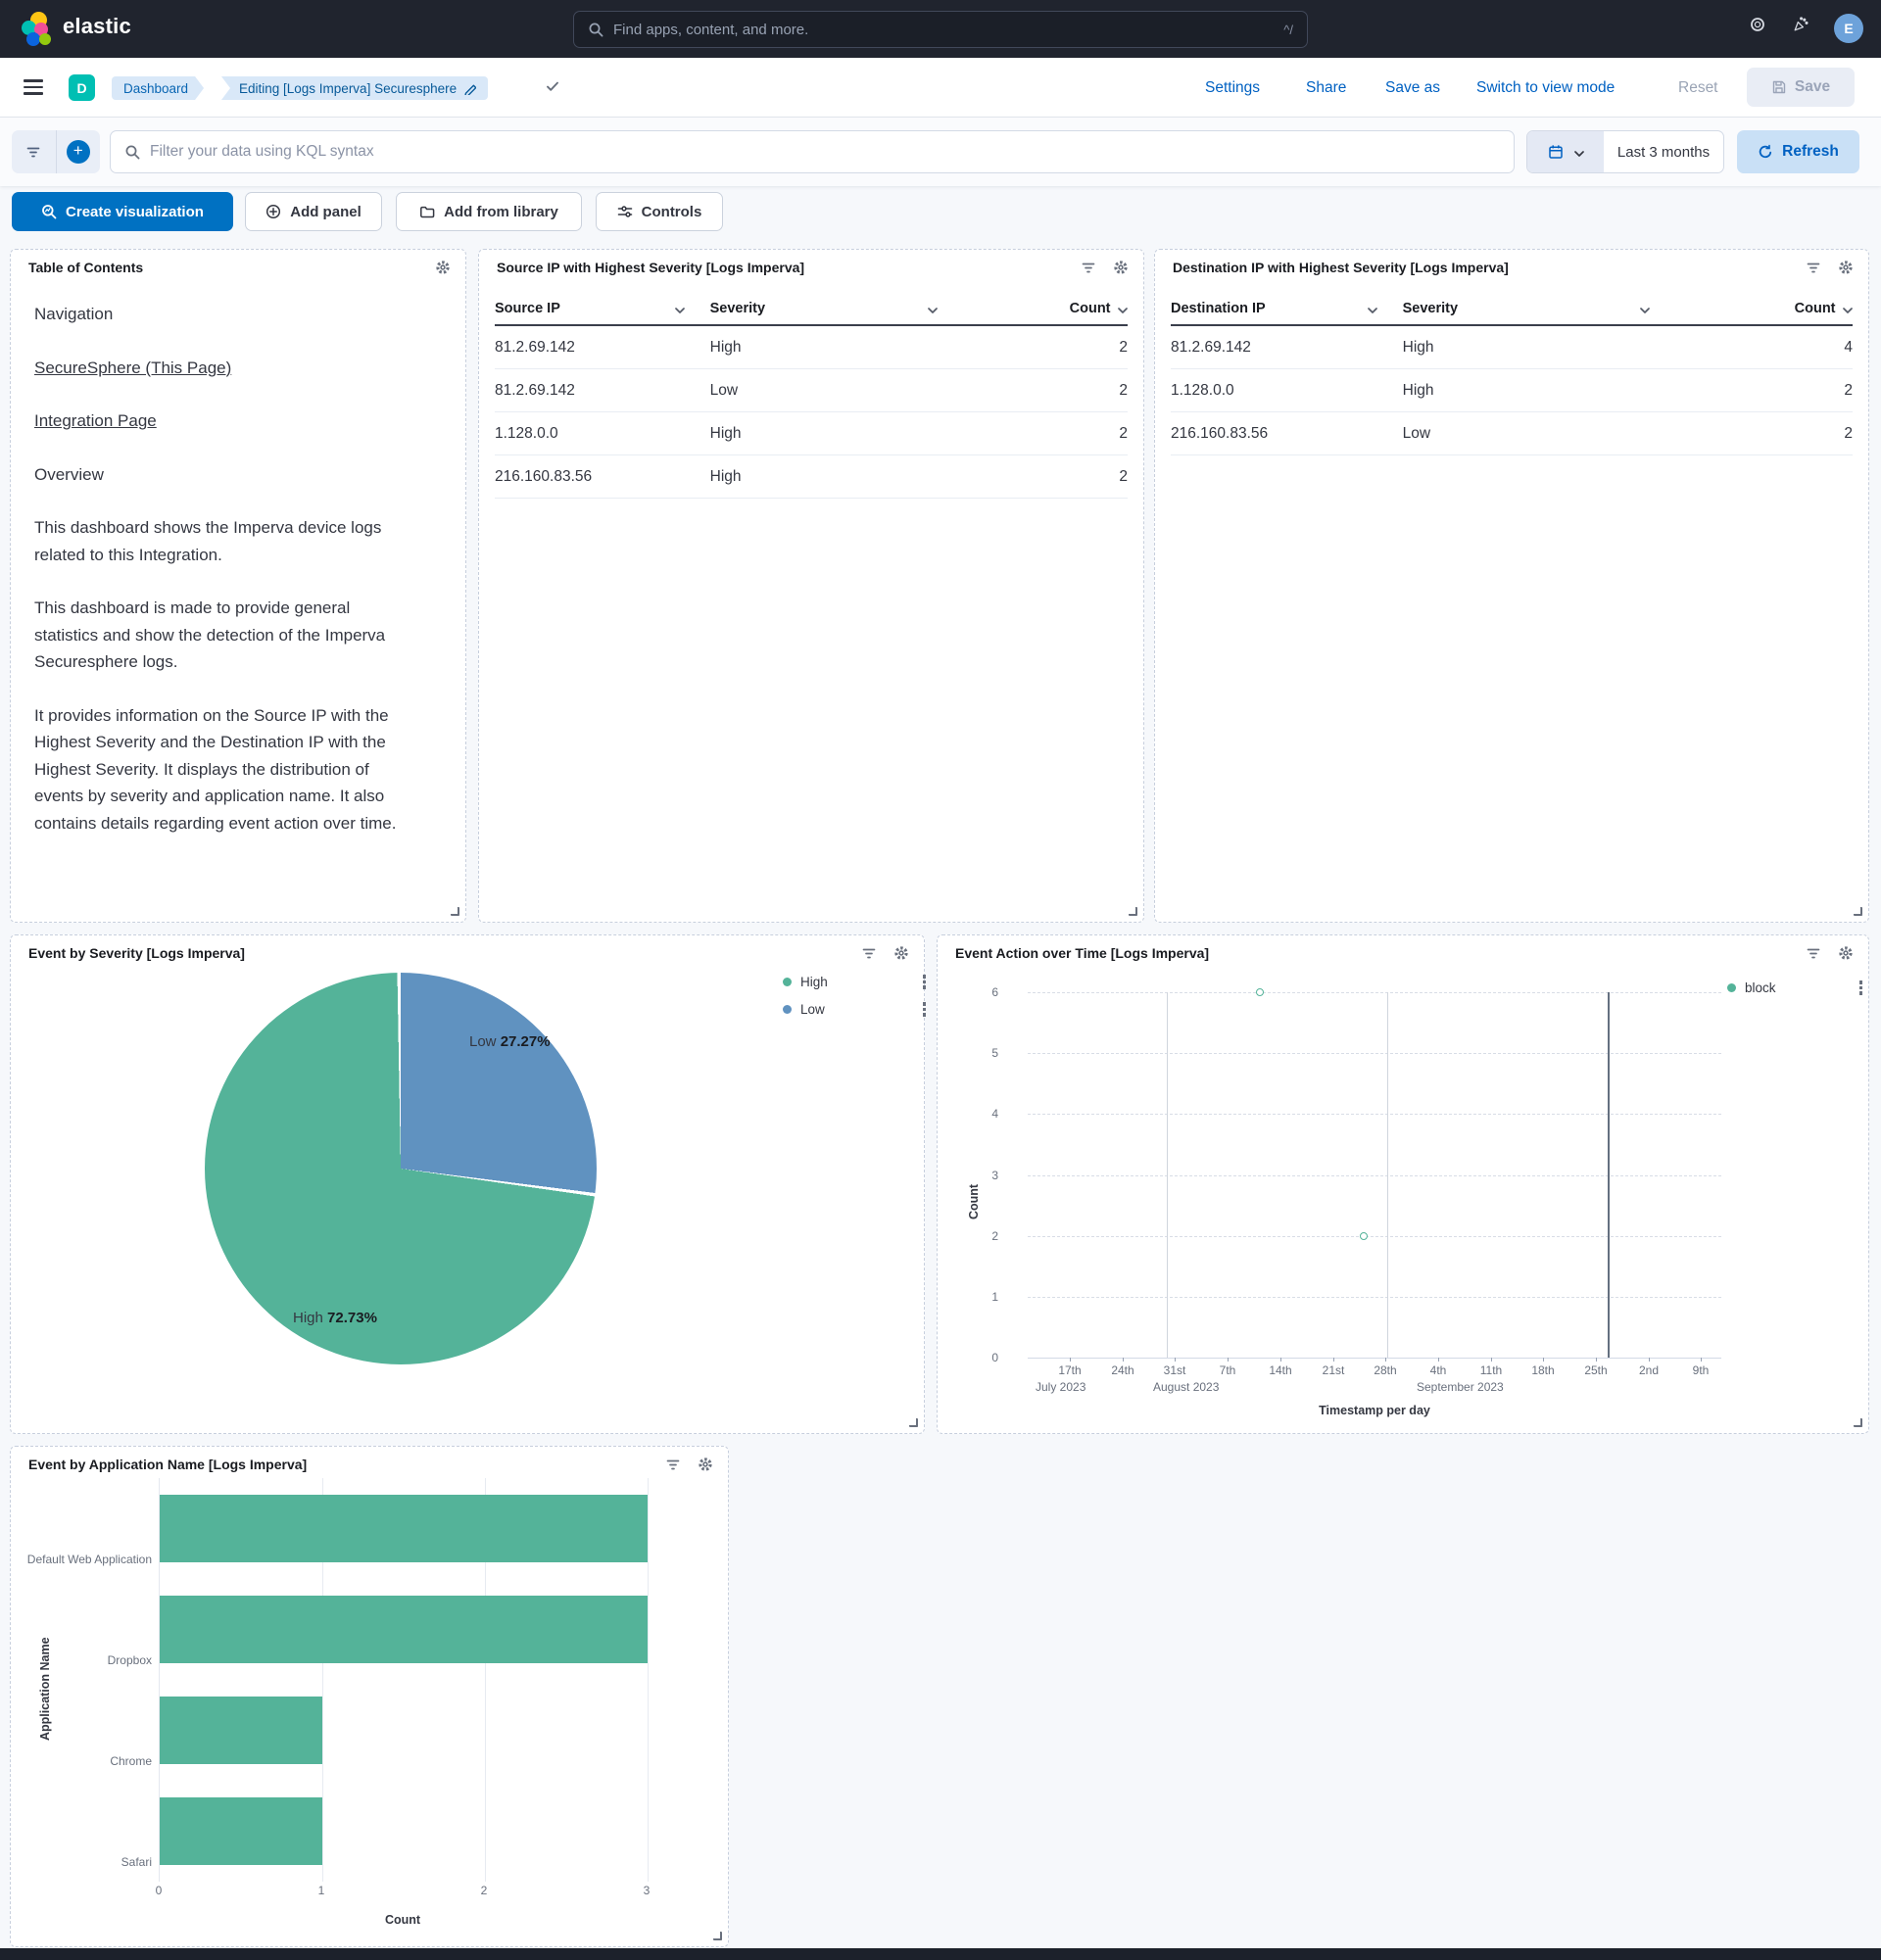 This screenshot has width=1881, height=1960. I want to click on global-search-input: Find apps, content, and more. ^/, so click(940, 30).